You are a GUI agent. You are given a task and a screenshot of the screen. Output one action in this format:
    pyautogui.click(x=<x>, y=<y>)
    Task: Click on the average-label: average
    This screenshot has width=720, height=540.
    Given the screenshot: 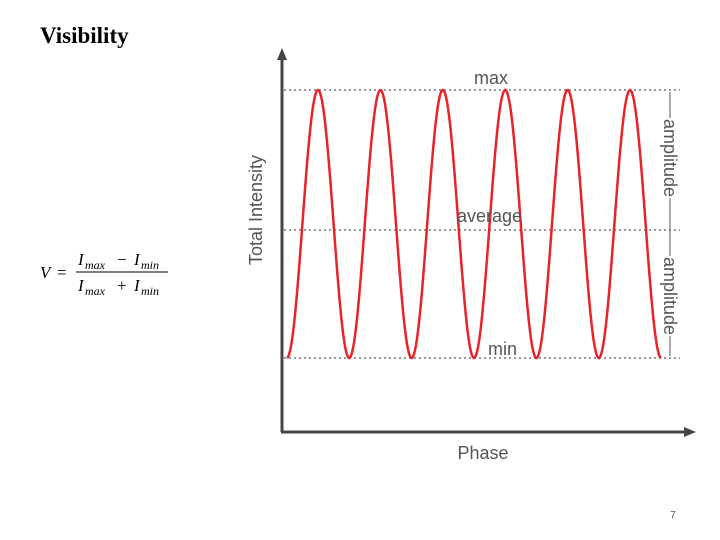 What is the action you would take?
    pyautogui.click(x=489, y=216)
    